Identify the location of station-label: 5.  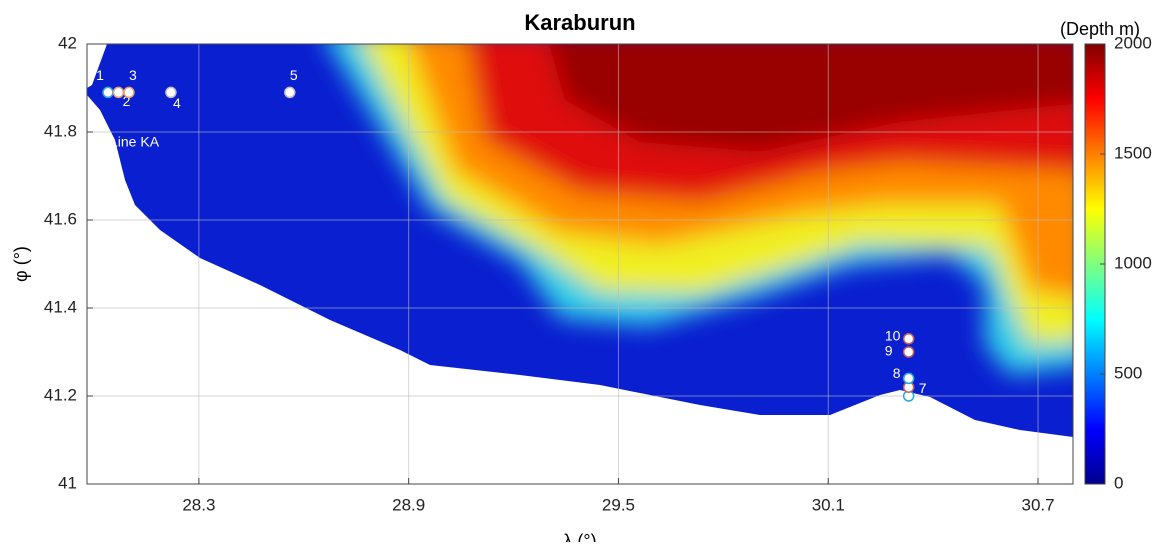
(294, 75).